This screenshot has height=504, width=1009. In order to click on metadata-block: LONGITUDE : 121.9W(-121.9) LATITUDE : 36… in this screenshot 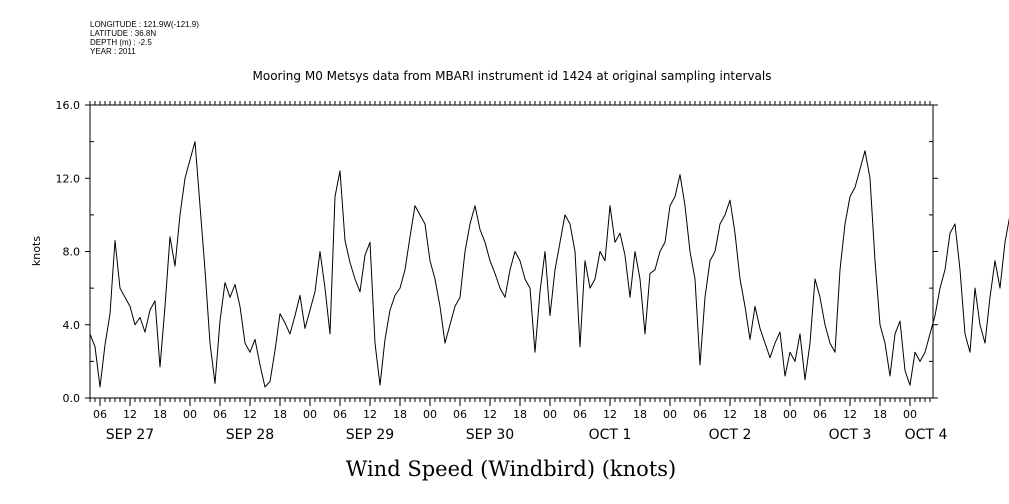, I will do `click(144, 38)`.